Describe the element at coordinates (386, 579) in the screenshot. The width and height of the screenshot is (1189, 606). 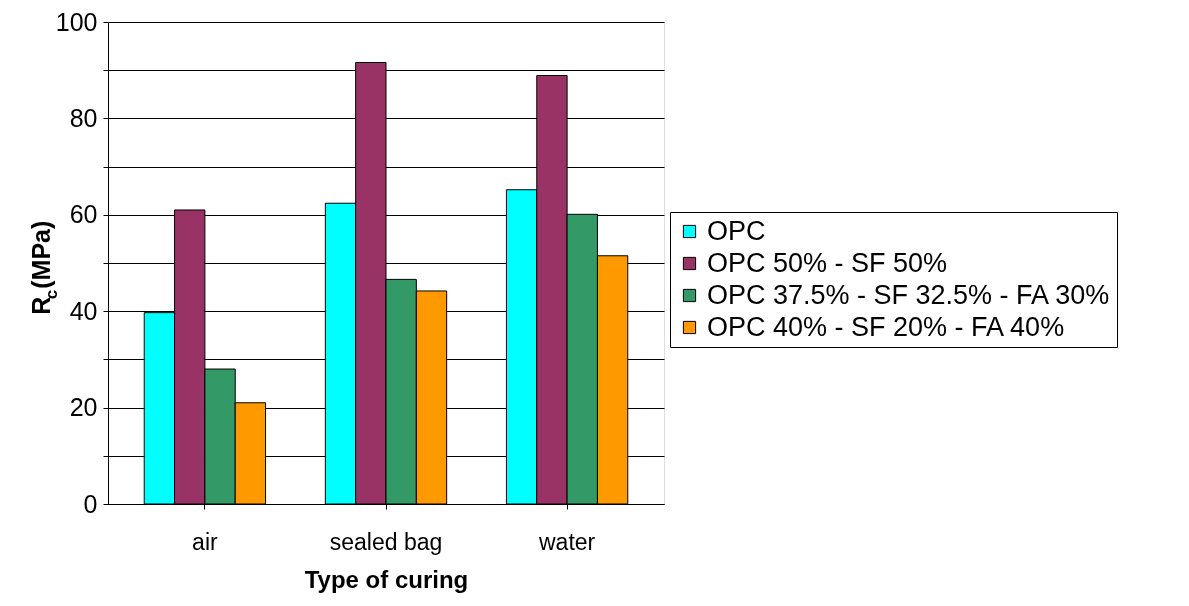
I see `x-axis-title: Type of curing` at that location.